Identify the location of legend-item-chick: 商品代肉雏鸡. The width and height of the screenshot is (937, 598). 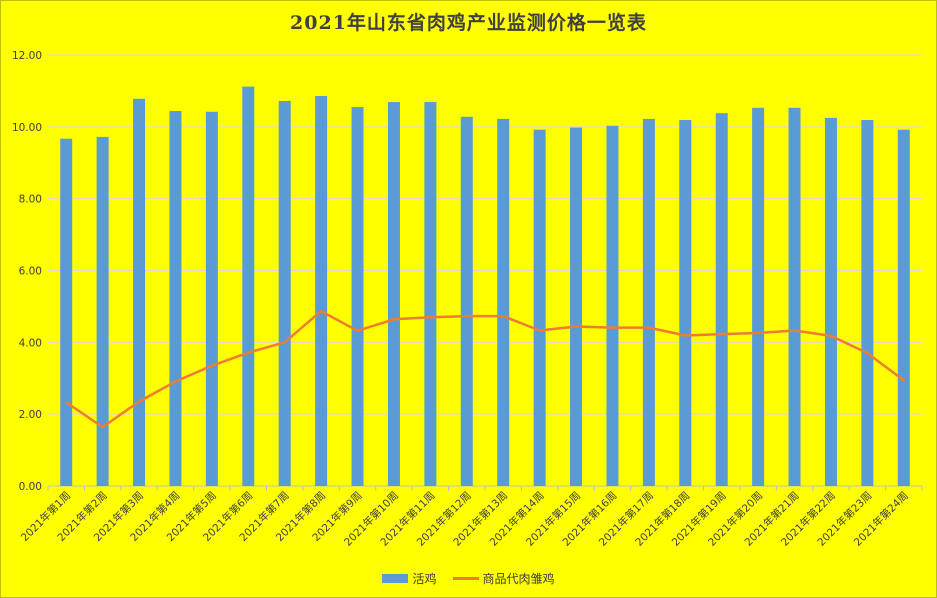
(503, 578).